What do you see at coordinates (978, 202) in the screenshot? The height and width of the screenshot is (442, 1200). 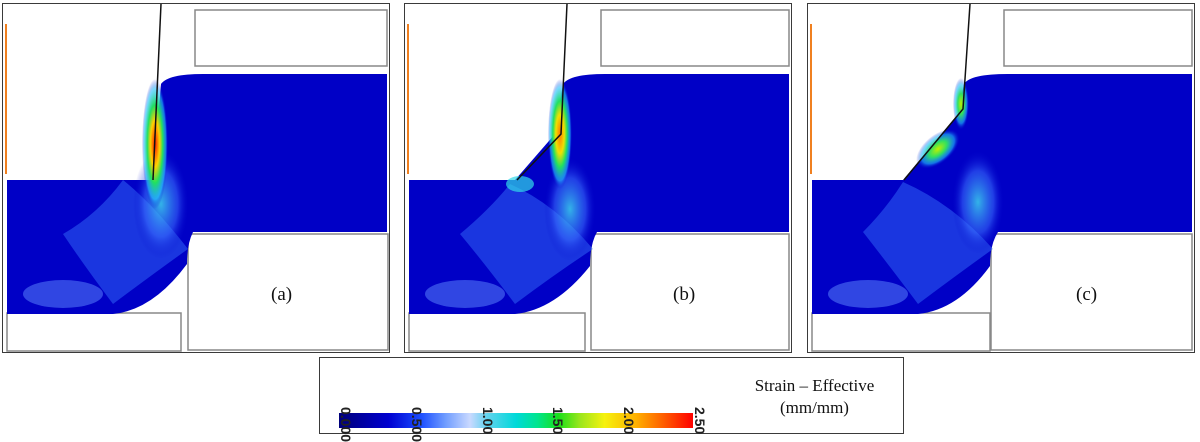 I see `shear-zone` at bounding box center [978, 202].